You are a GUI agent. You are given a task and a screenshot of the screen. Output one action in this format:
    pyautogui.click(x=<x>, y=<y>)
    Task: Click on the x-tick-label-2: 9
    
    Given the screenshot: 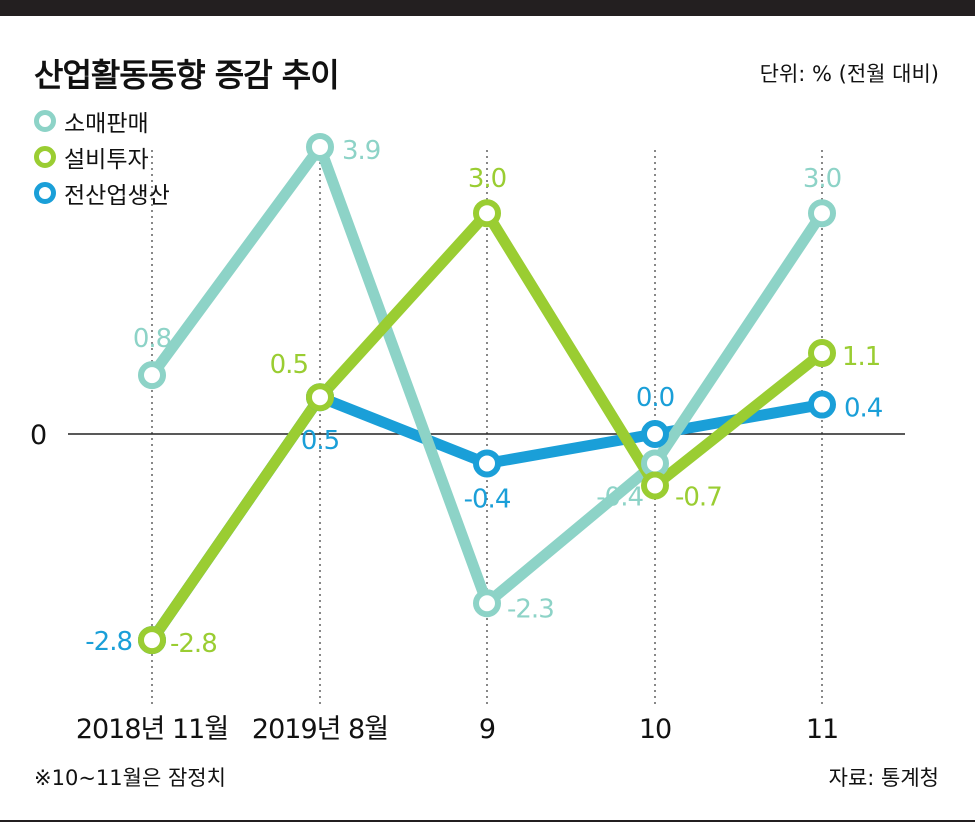 What is the action you would take?
    pyautogui.click(x=487, y=729)
    